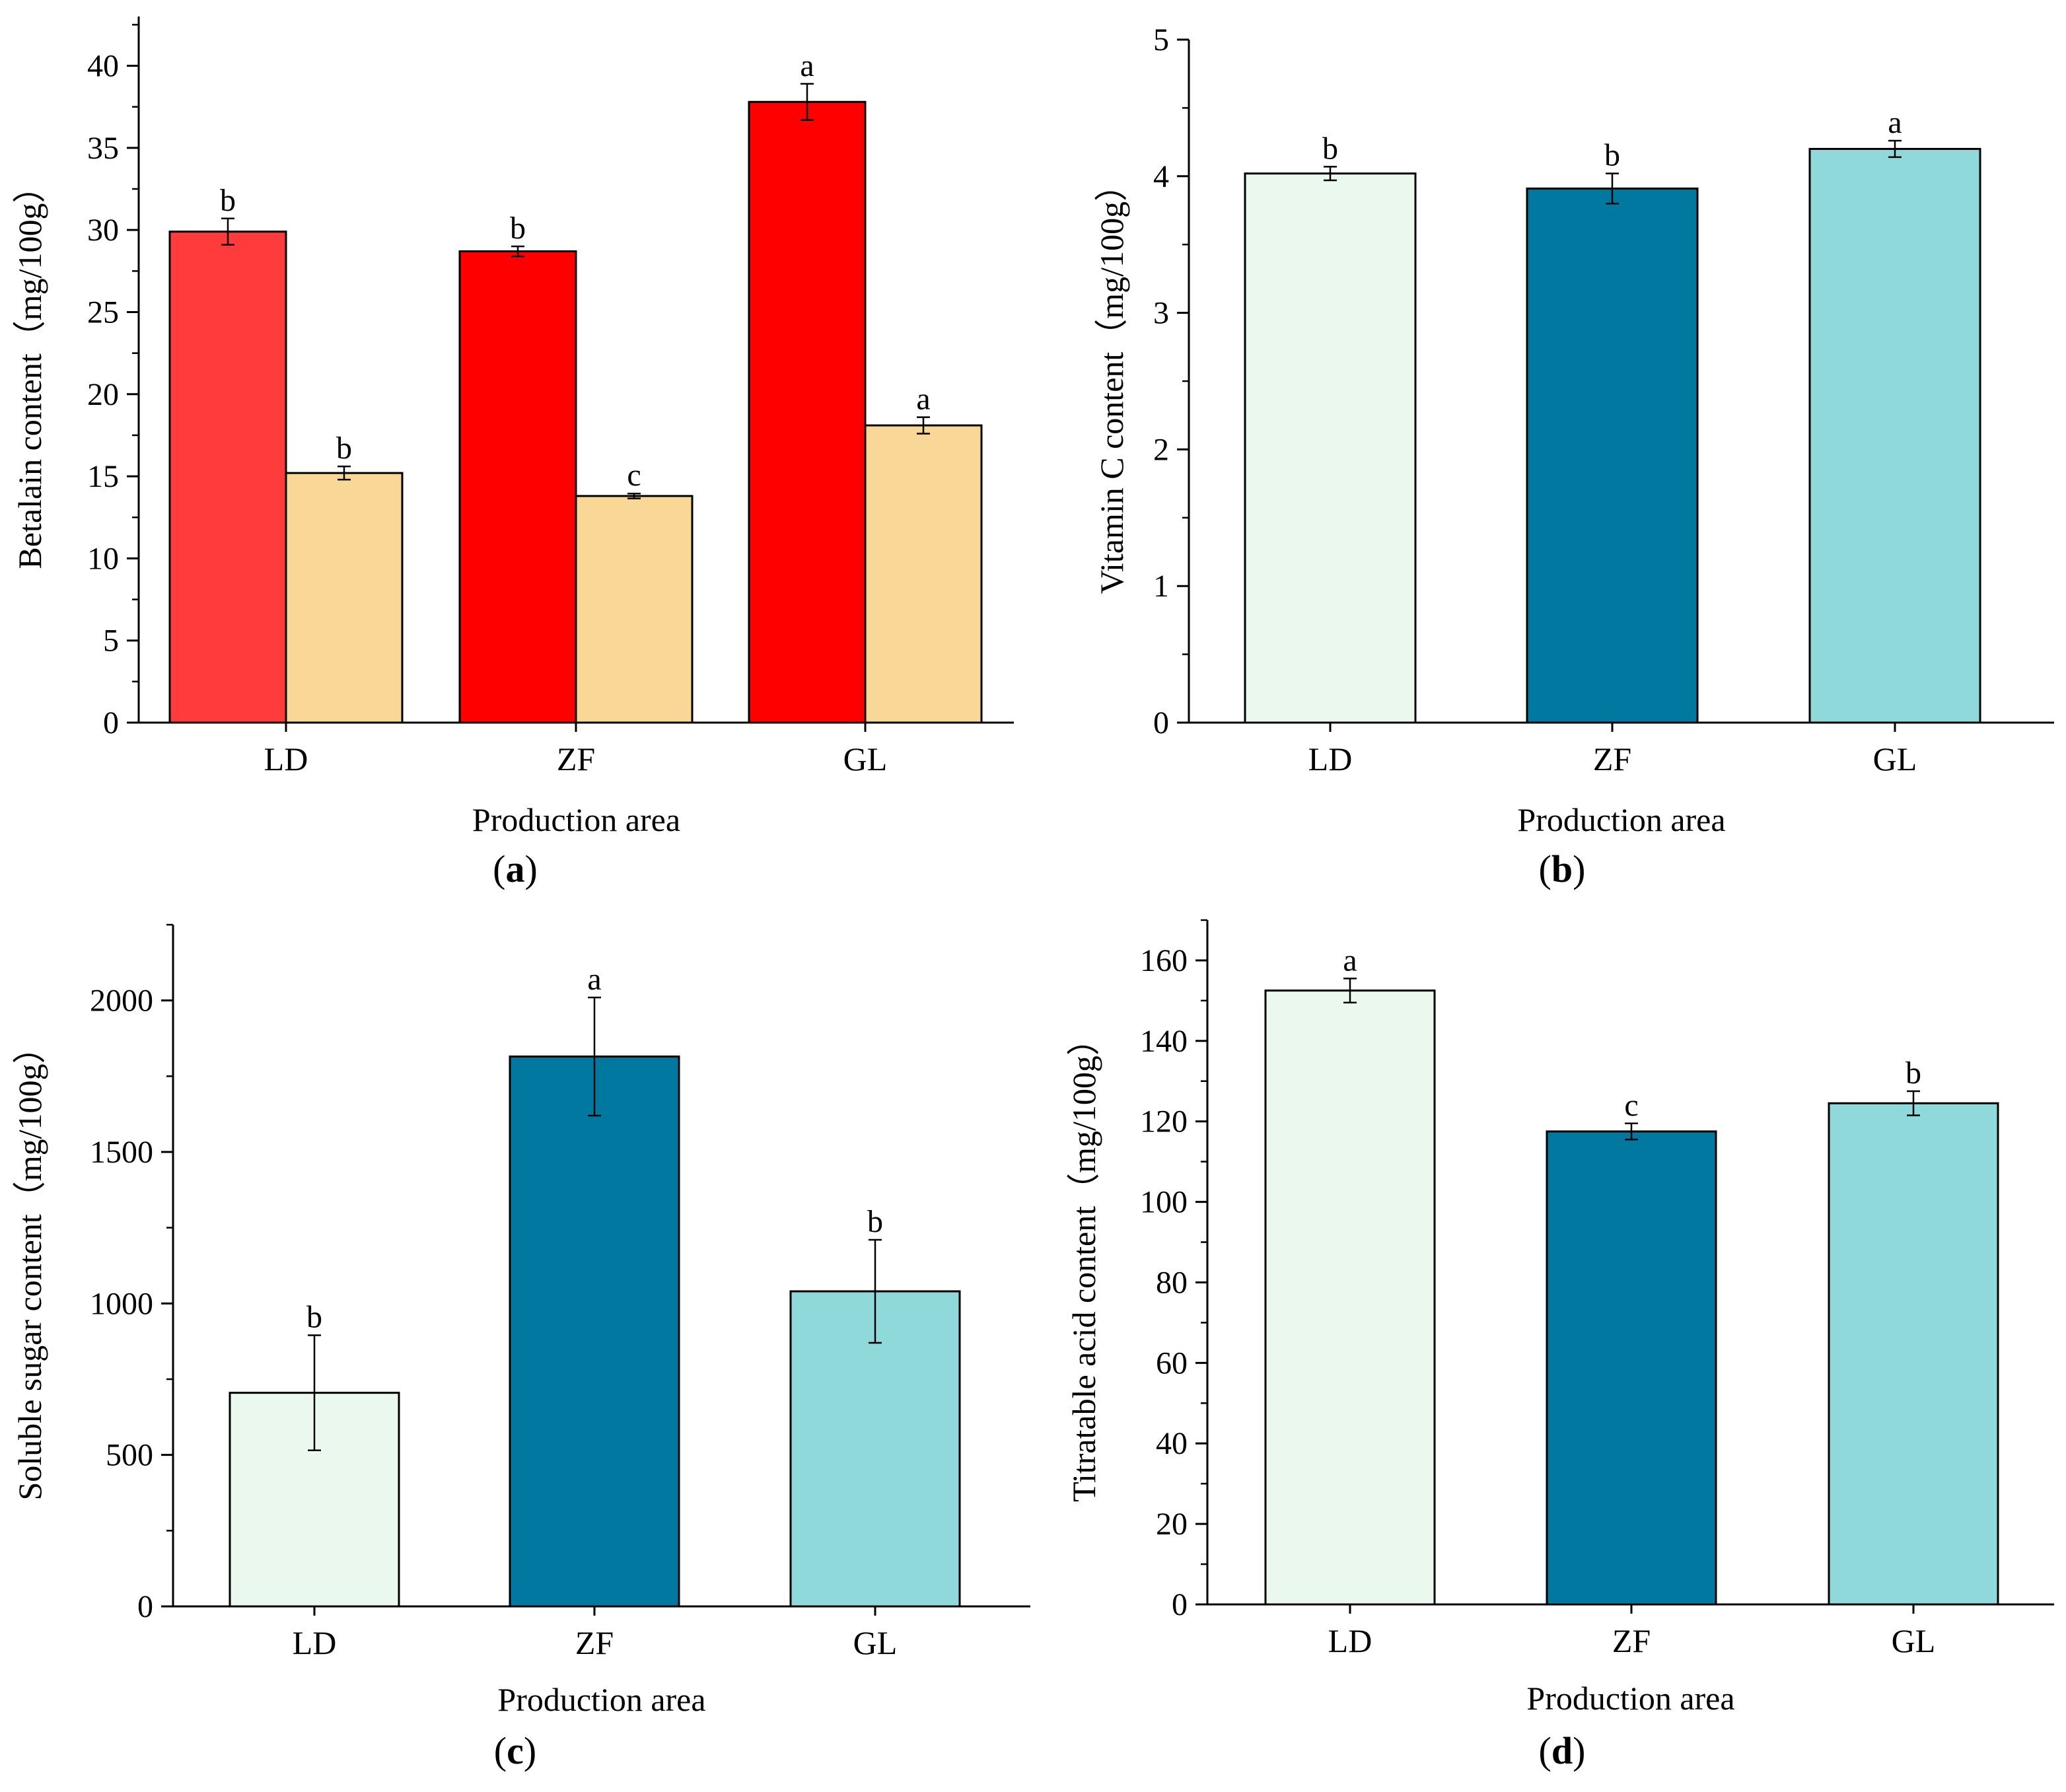 This screenshot has height=1792, width=2066. I want to click on panel-label: (b), so click(1563, 868).